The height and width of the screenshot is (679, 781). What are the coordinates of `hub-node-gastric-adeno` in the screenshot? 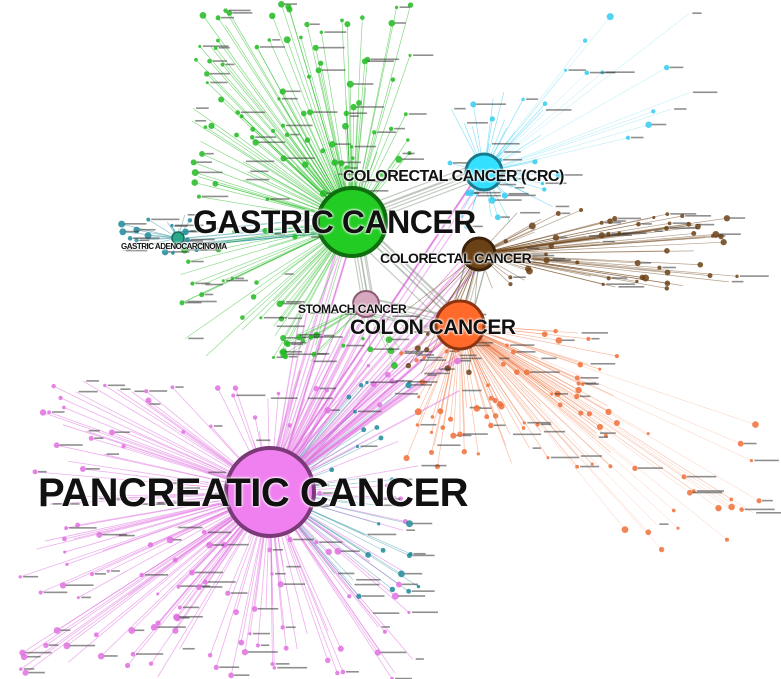 It's located at (178, 238).